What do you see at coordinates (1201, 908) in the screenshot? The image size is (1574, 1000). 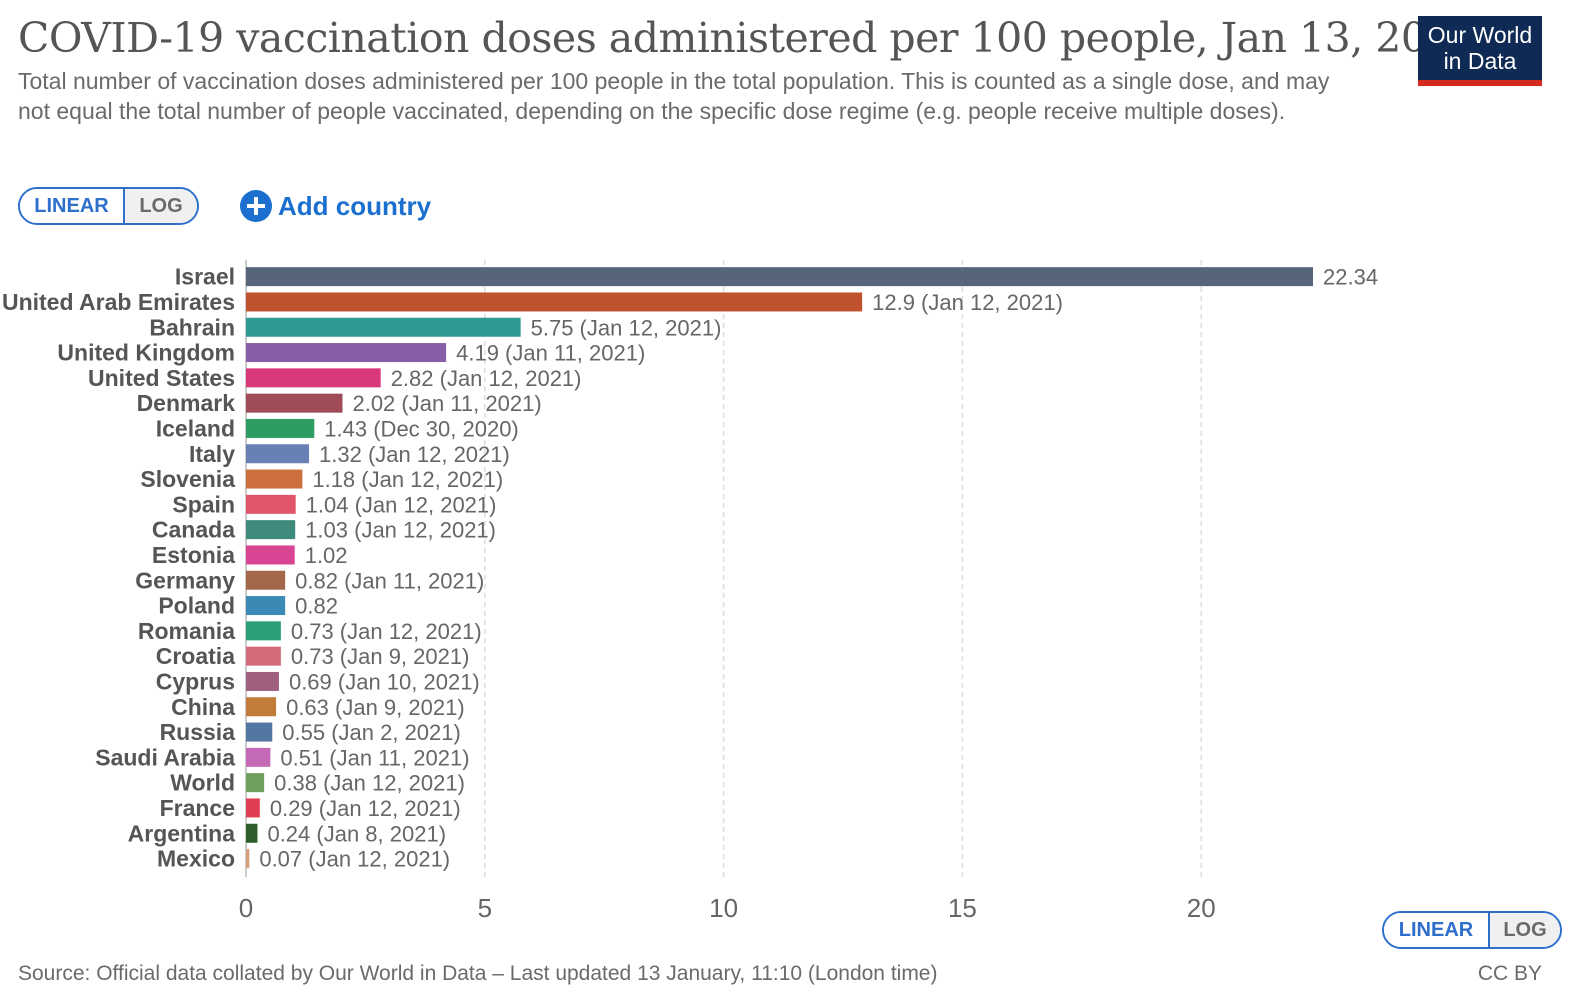 I see `x-tick-label: 20` at bounding box center [1201, 908].